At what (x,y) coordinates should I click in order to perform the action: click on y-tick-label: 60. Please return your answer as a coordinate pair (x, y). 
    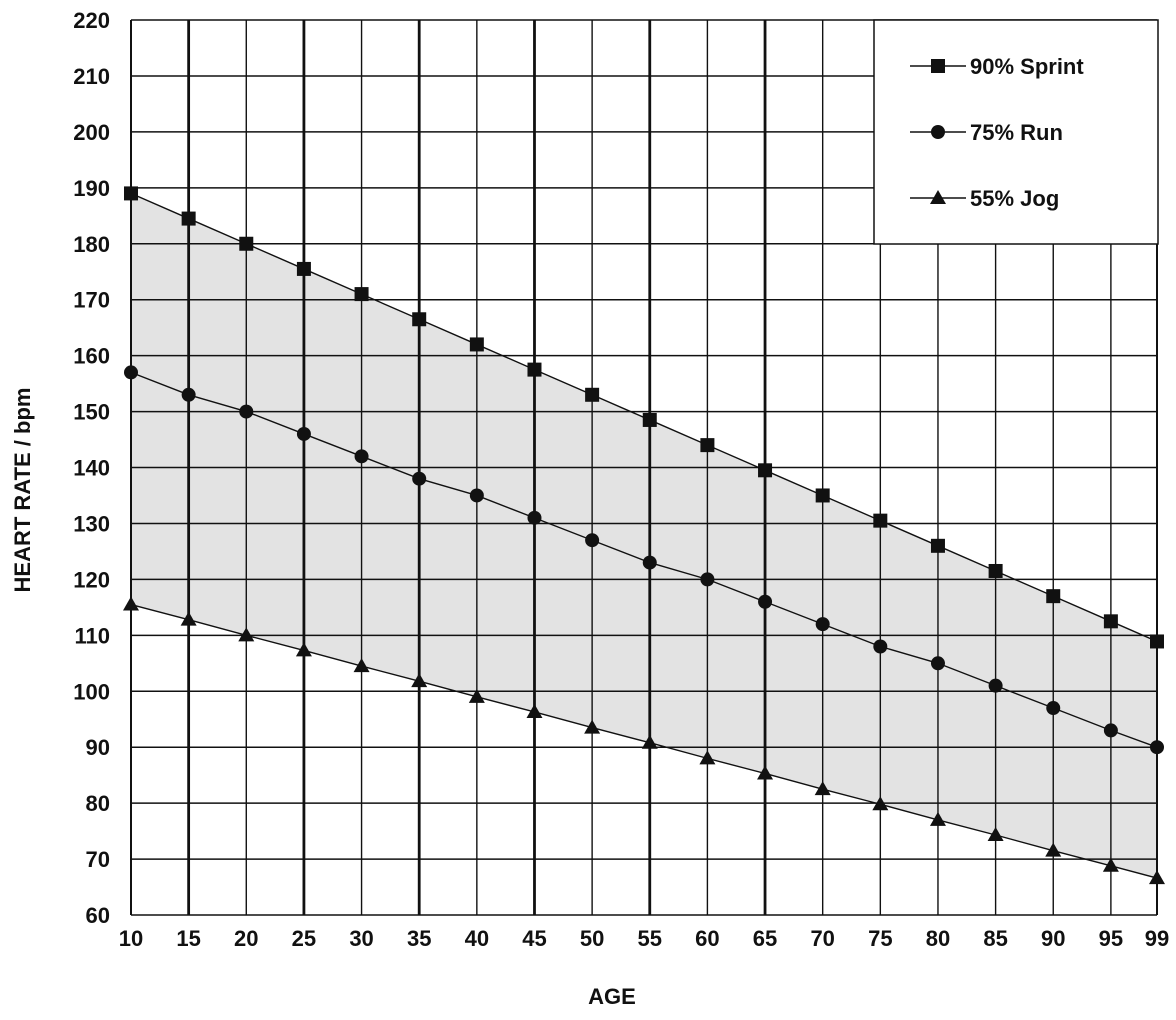
    Looking at the image, I should click on (98, 915).